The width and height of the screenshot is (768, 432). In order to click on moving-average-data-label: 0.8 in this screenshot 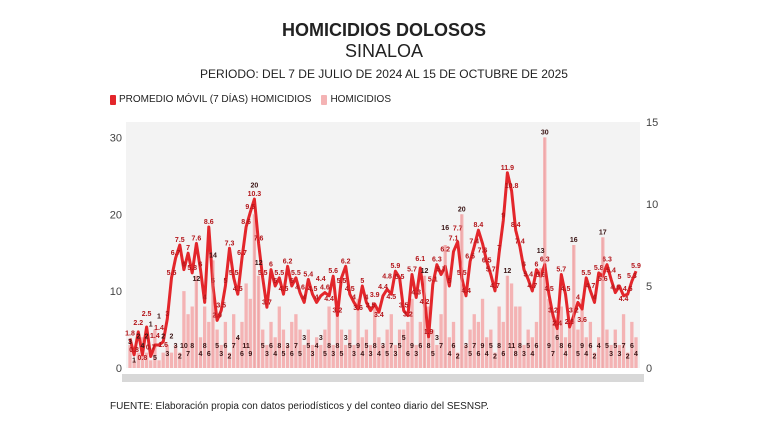, I will do `click(143, 358)`.